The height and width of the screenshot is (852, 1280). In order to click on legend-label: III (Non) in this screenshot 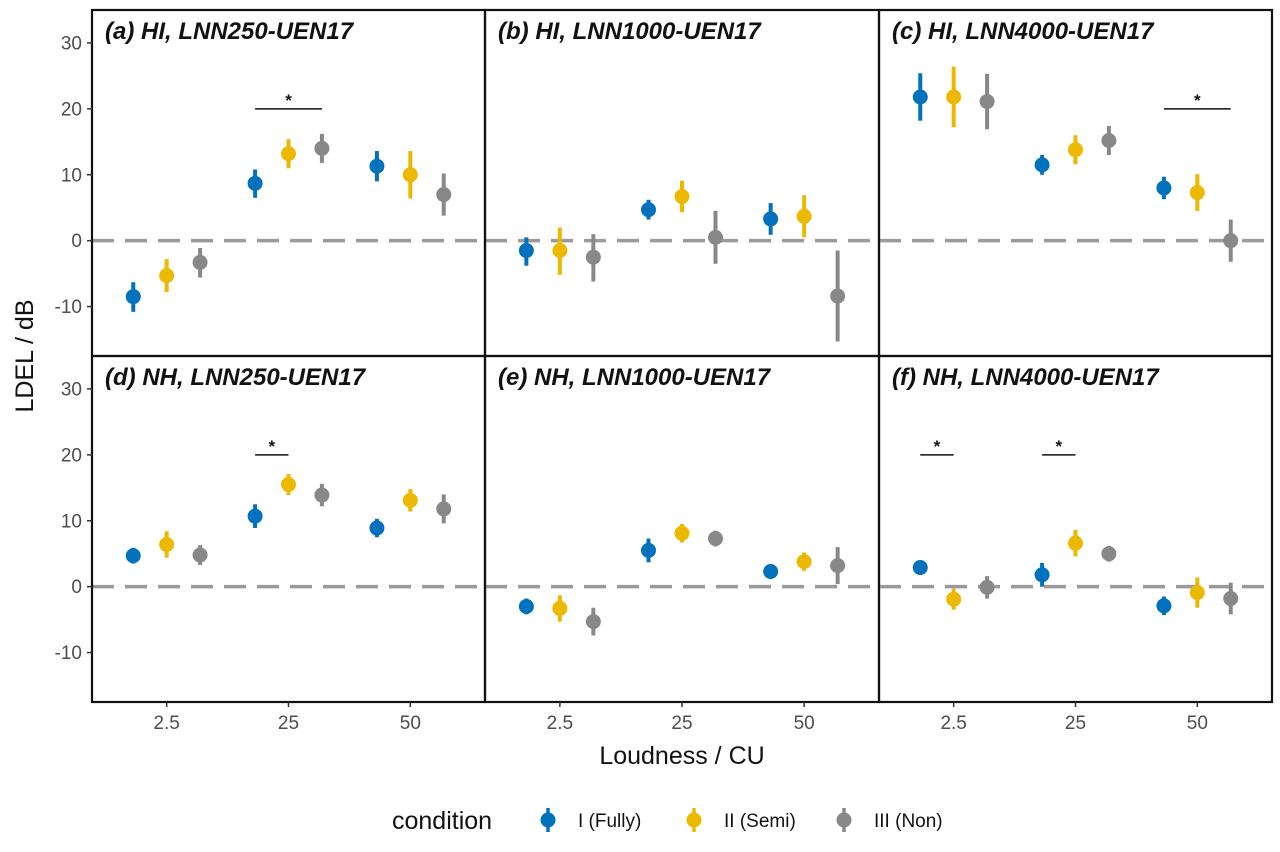, I will do `click(908, 821)`.